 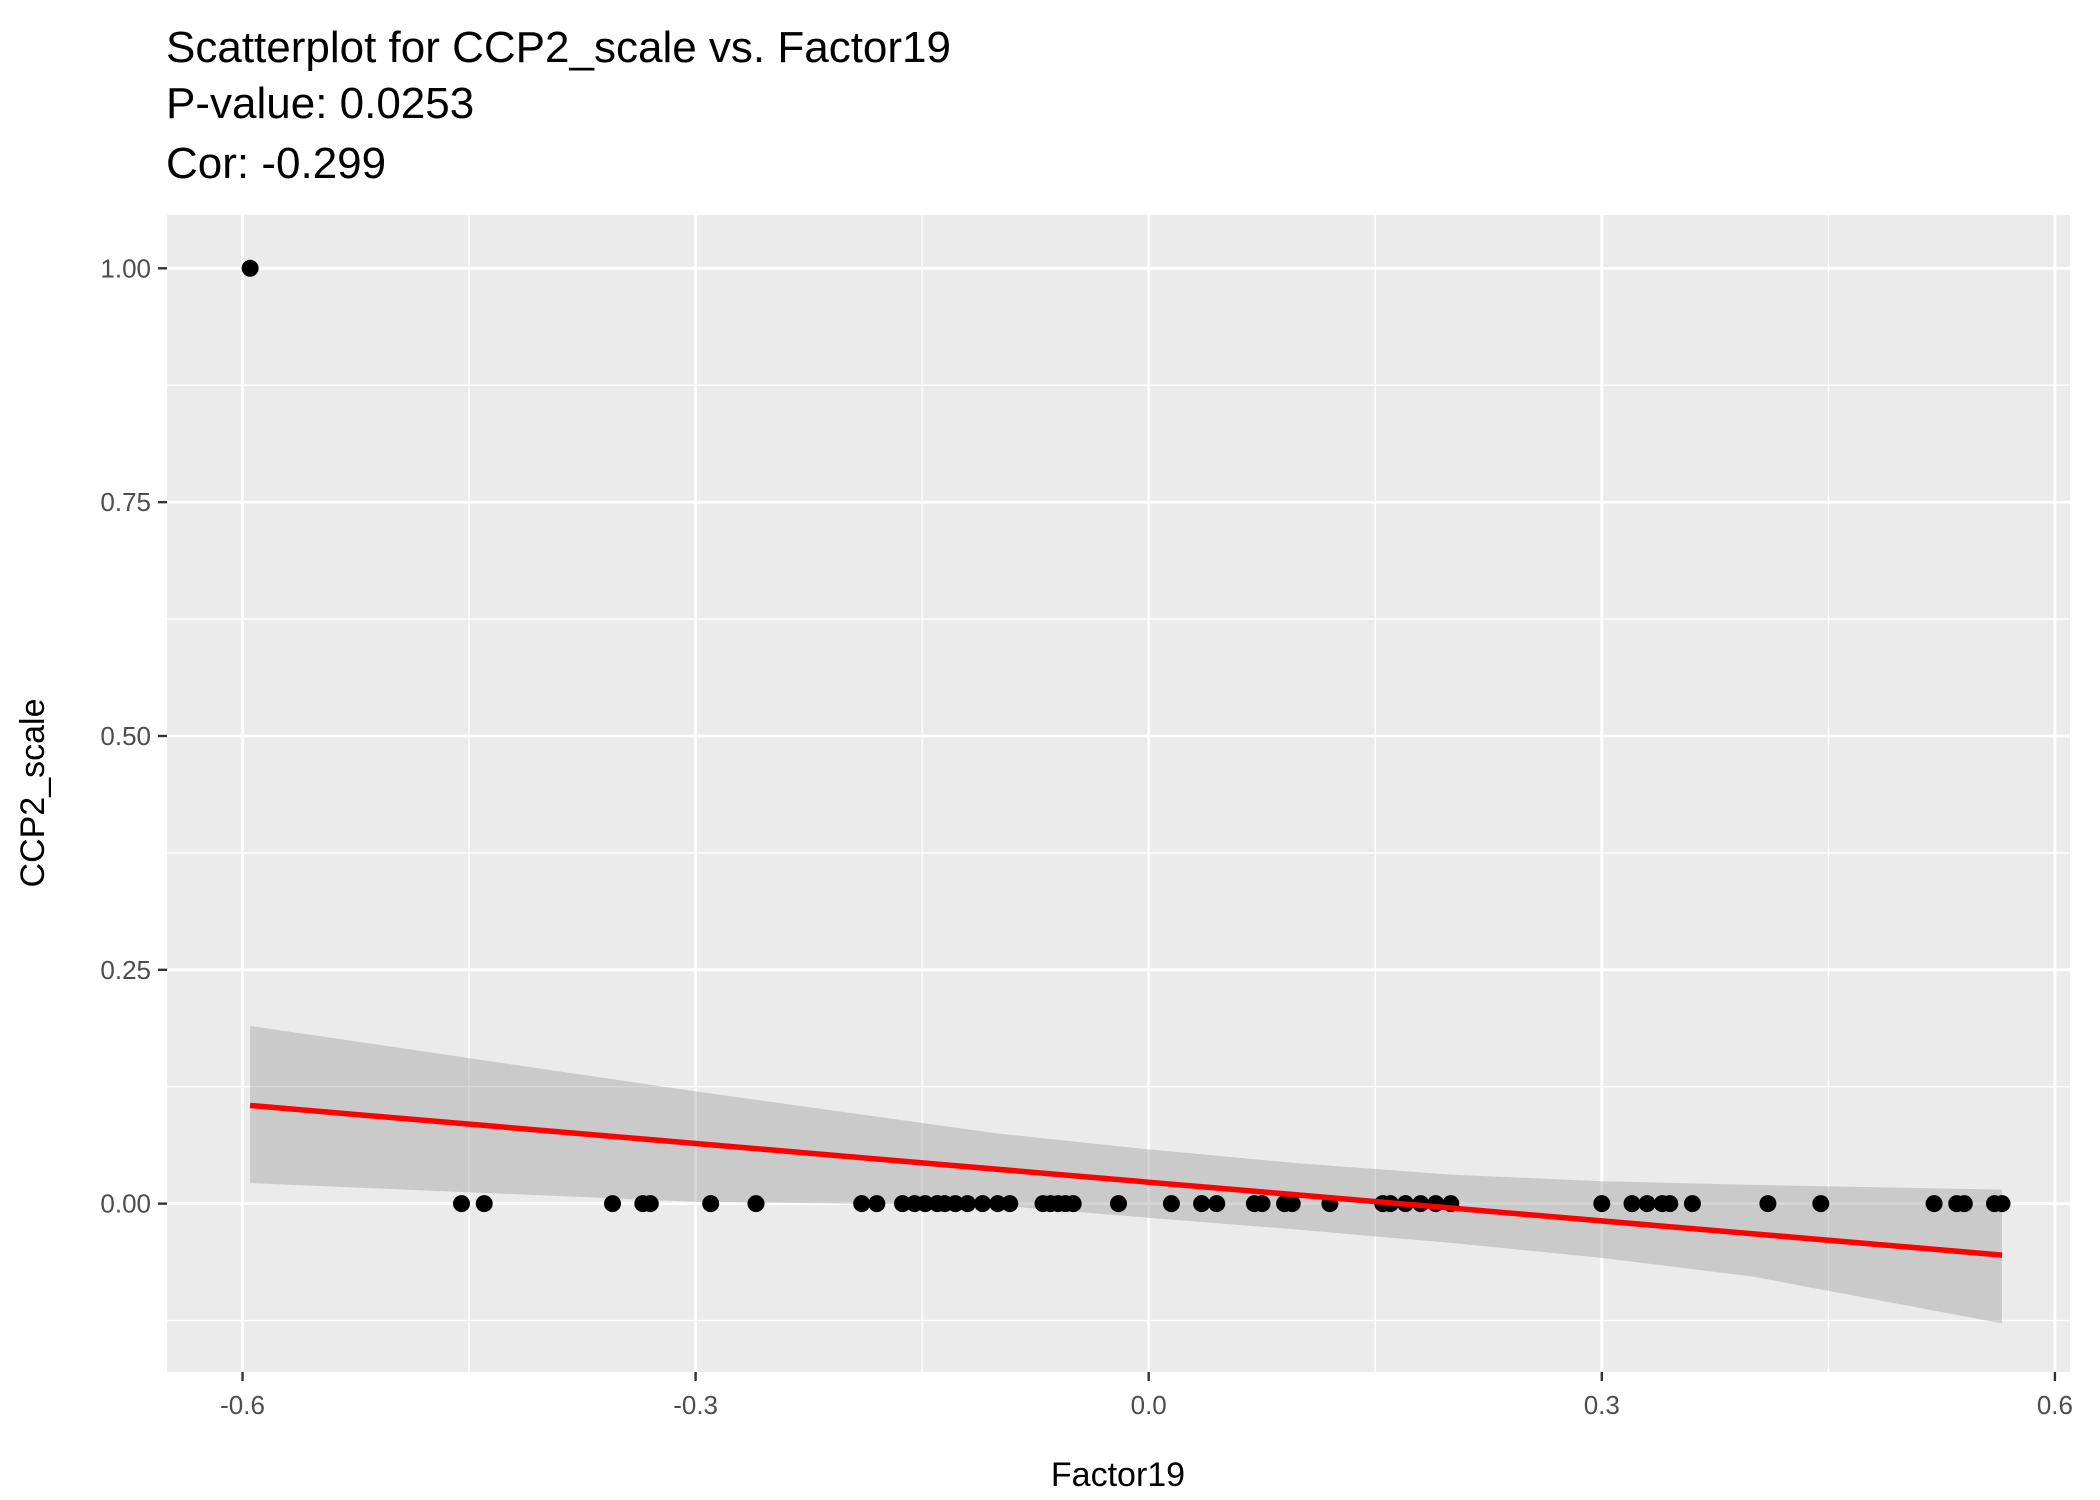 I want to click on title-line-1: Scatterplot for CCP2_scale vs. Factor19, so click(x=558, y=47).